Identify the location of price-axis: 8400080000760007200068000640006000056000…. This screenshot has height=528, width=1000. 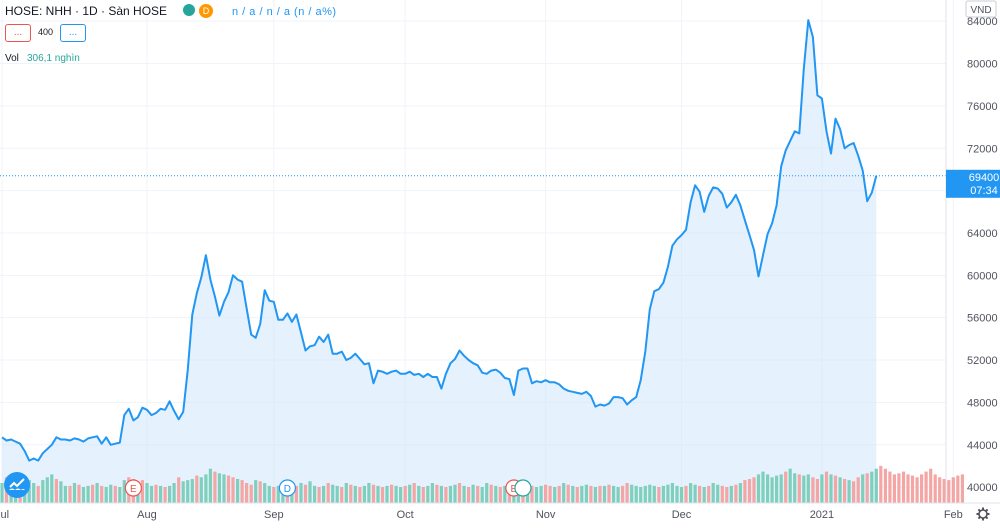
(982, 255).